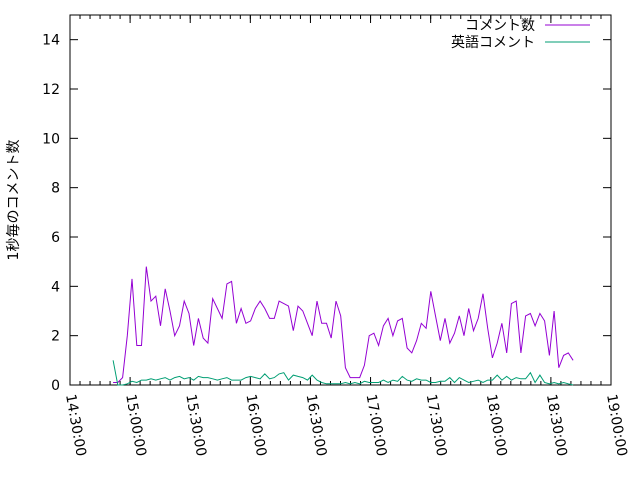 The height and width of the screenshot is (484, 640). I want to click on x-tick-label: 17:30:00, so click(436, 425).